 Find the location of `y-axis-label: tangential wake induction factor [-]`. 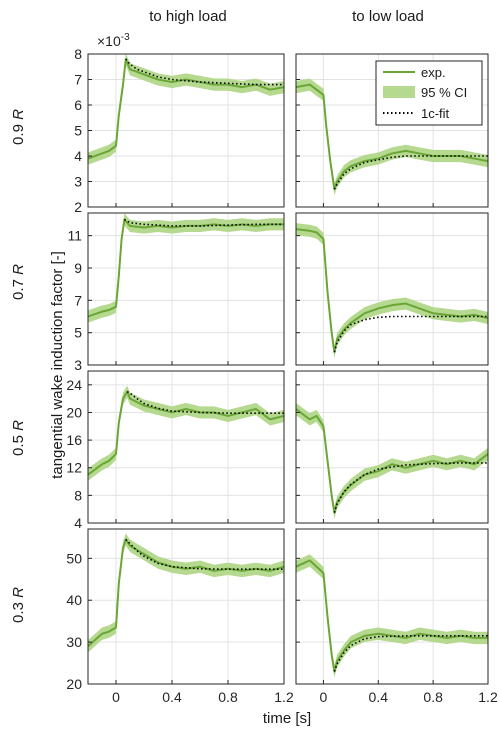

y-axis-label: tangential wake induction factor [-] is located at coordinates (57, 365).